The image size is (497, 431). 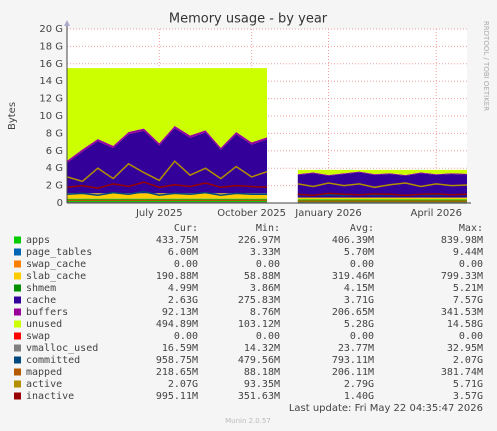 I want to click on legend-value: 1.40G, so click(x=359, y=396).